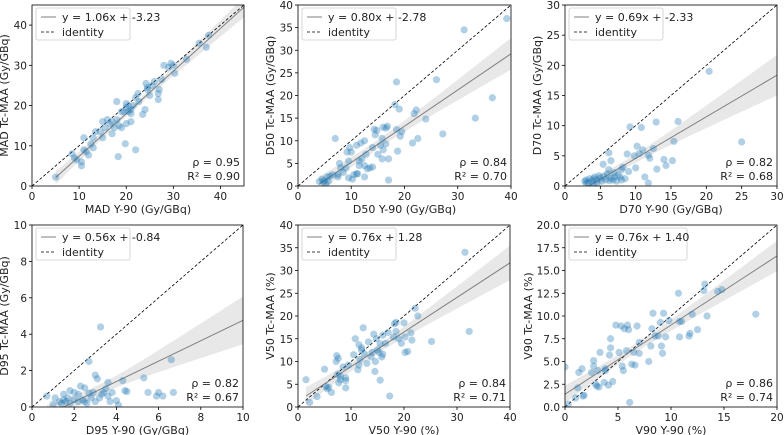 The image size is (784, 435). What do you see at coordinates (671, 429) in the screenshot?
I see `x-axis-label: V90 Y-90 (%)` at bounding box center [671, 429].